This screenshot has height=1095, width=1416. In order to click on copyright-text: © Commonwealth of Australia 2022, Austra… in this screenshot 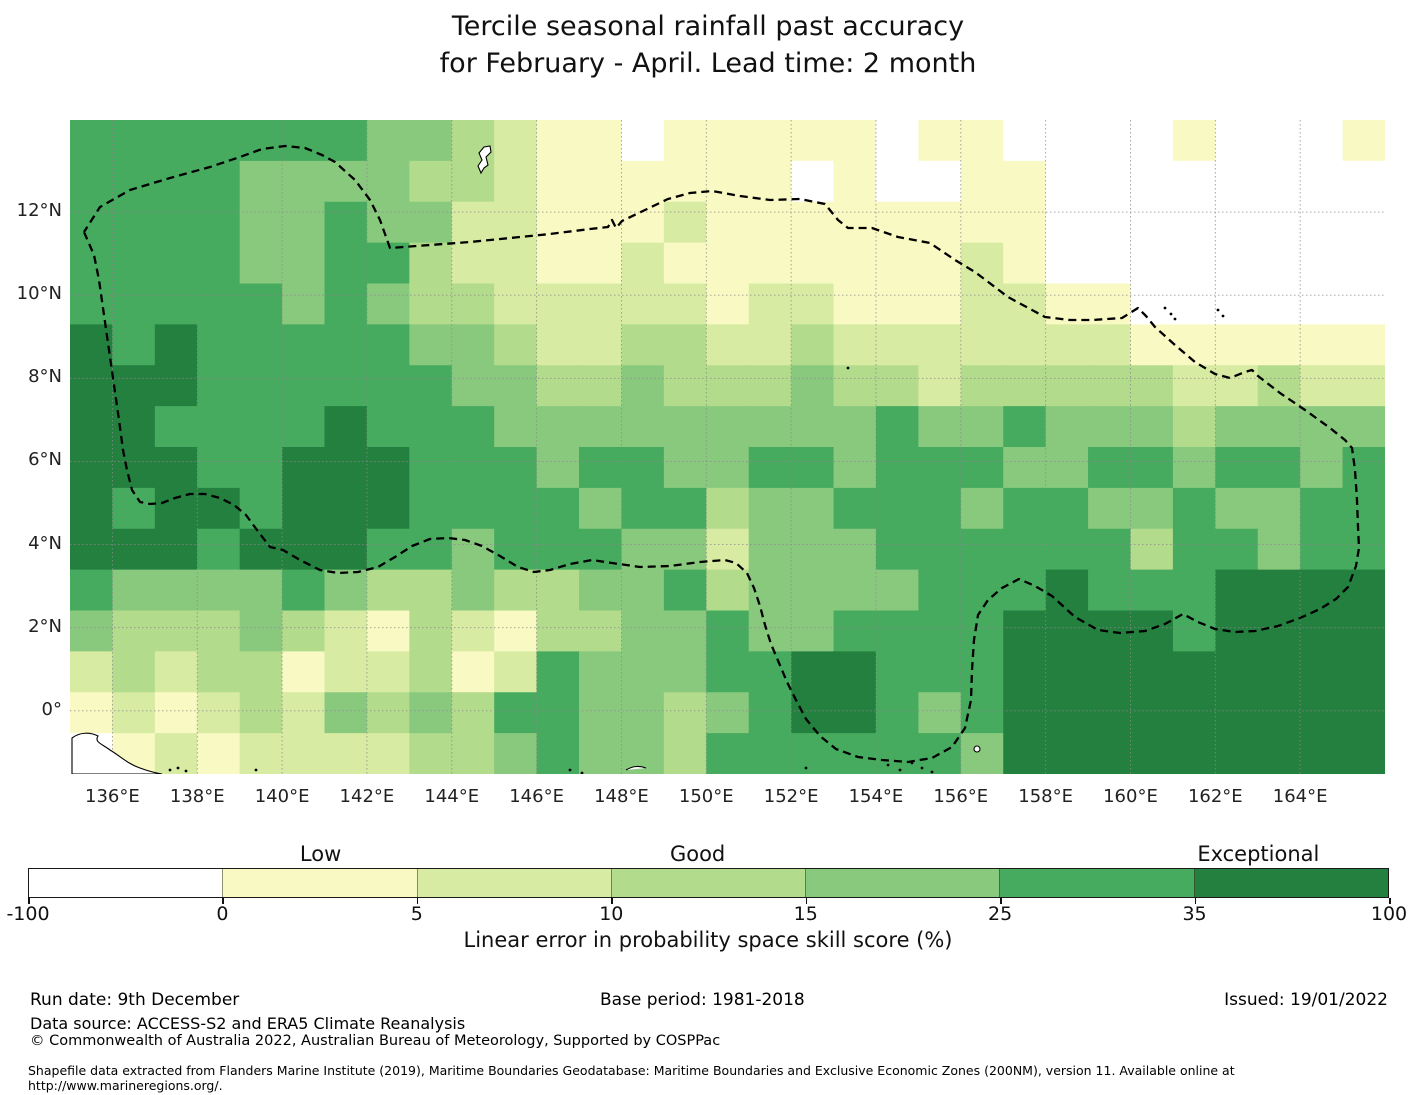, I will do `click(375, 1041)`.